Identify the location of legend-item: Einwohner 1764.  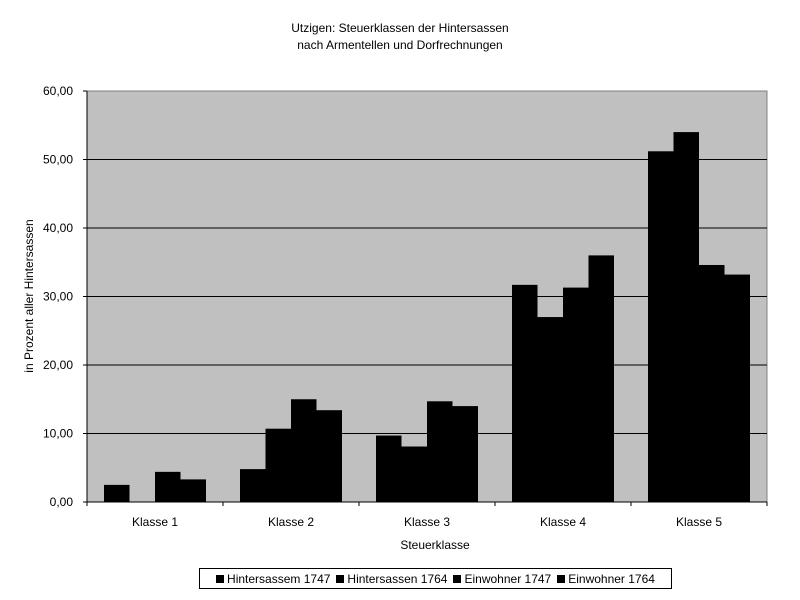
(606, 579).